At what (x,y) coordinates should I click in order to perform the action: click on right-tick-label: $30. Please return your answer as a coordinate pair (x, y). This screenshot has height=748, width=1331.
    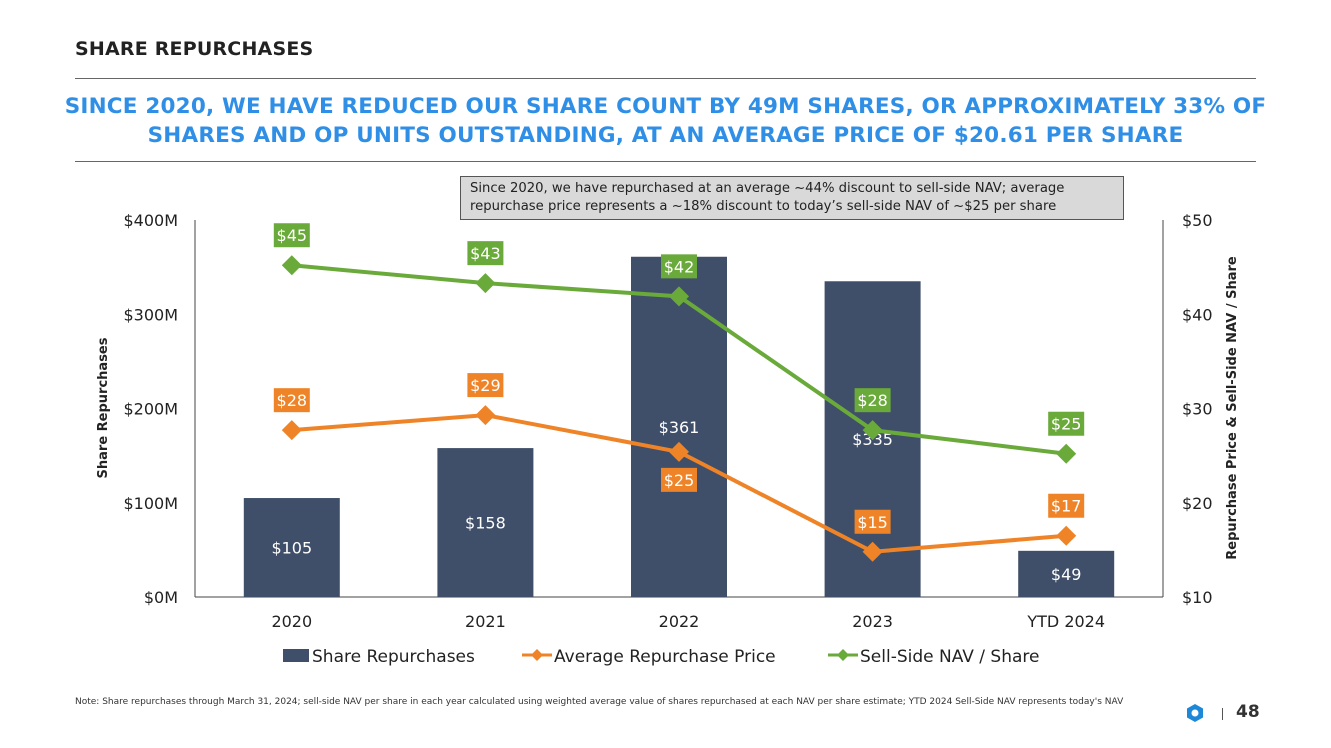
    Looking at the image, I should click on (1197, 409).